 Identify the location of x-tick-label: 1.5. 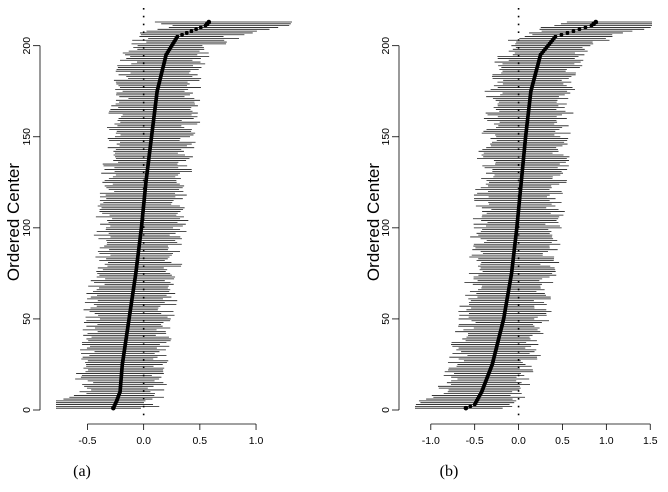
(650, 441).